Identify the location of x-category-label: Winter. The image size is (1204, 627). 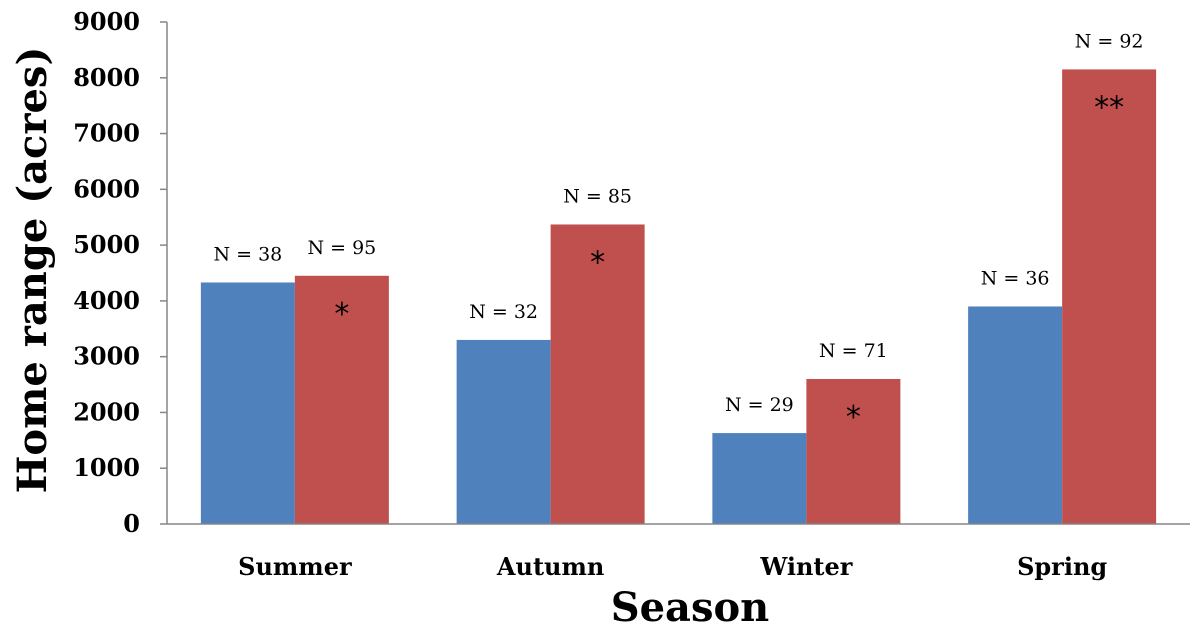
(805, 566).